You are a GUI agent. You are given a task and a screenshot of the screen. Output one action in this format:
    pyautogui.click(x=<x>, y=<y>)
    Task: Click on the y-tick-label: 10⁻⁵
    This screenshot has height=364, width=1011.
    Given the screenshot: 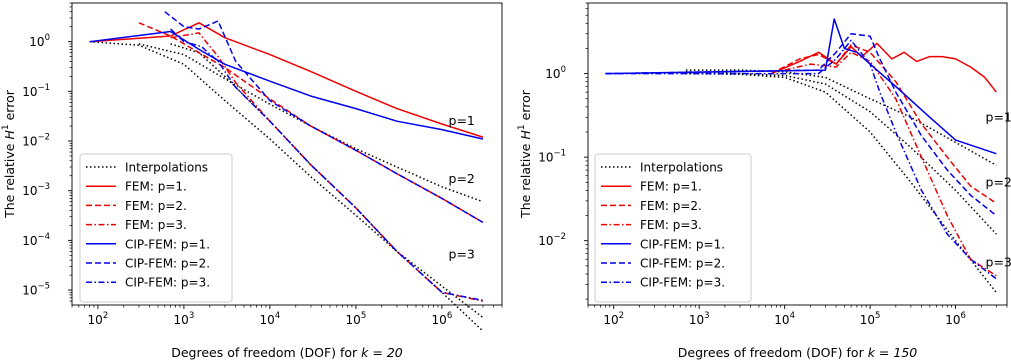 What is the action you would take?
    pyautogui.click(x=36, y=290)
    